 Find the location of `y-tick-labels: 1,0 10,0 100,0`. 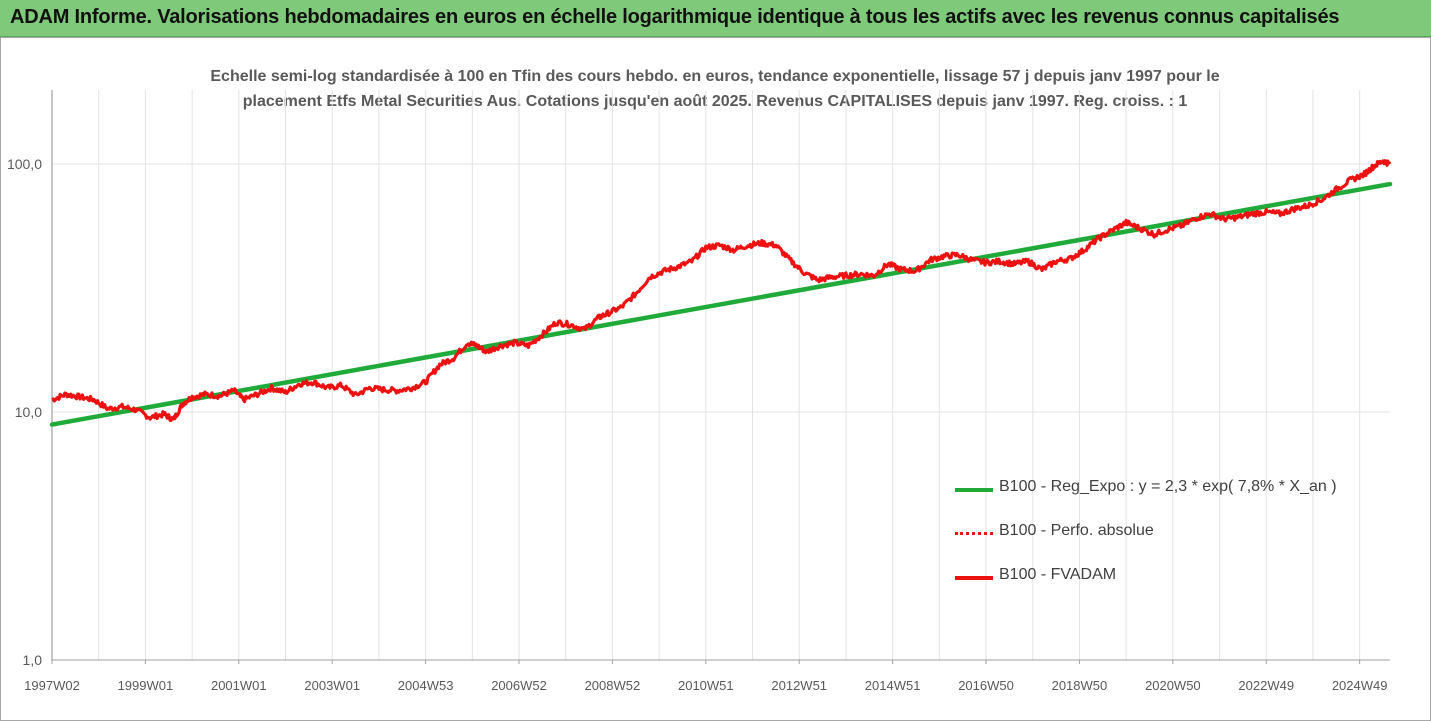

y-tick-labels: 1,0 10,0 100,0 is located at coordinates (24, 412).